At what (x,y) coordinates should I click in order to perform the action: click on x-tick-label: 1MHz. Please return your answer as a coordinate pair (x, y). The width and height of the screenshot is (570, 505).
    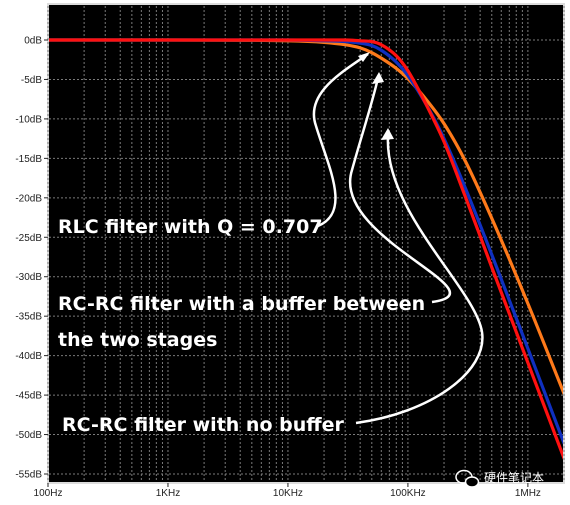
    Looking at the image, I should click on (528, 493).